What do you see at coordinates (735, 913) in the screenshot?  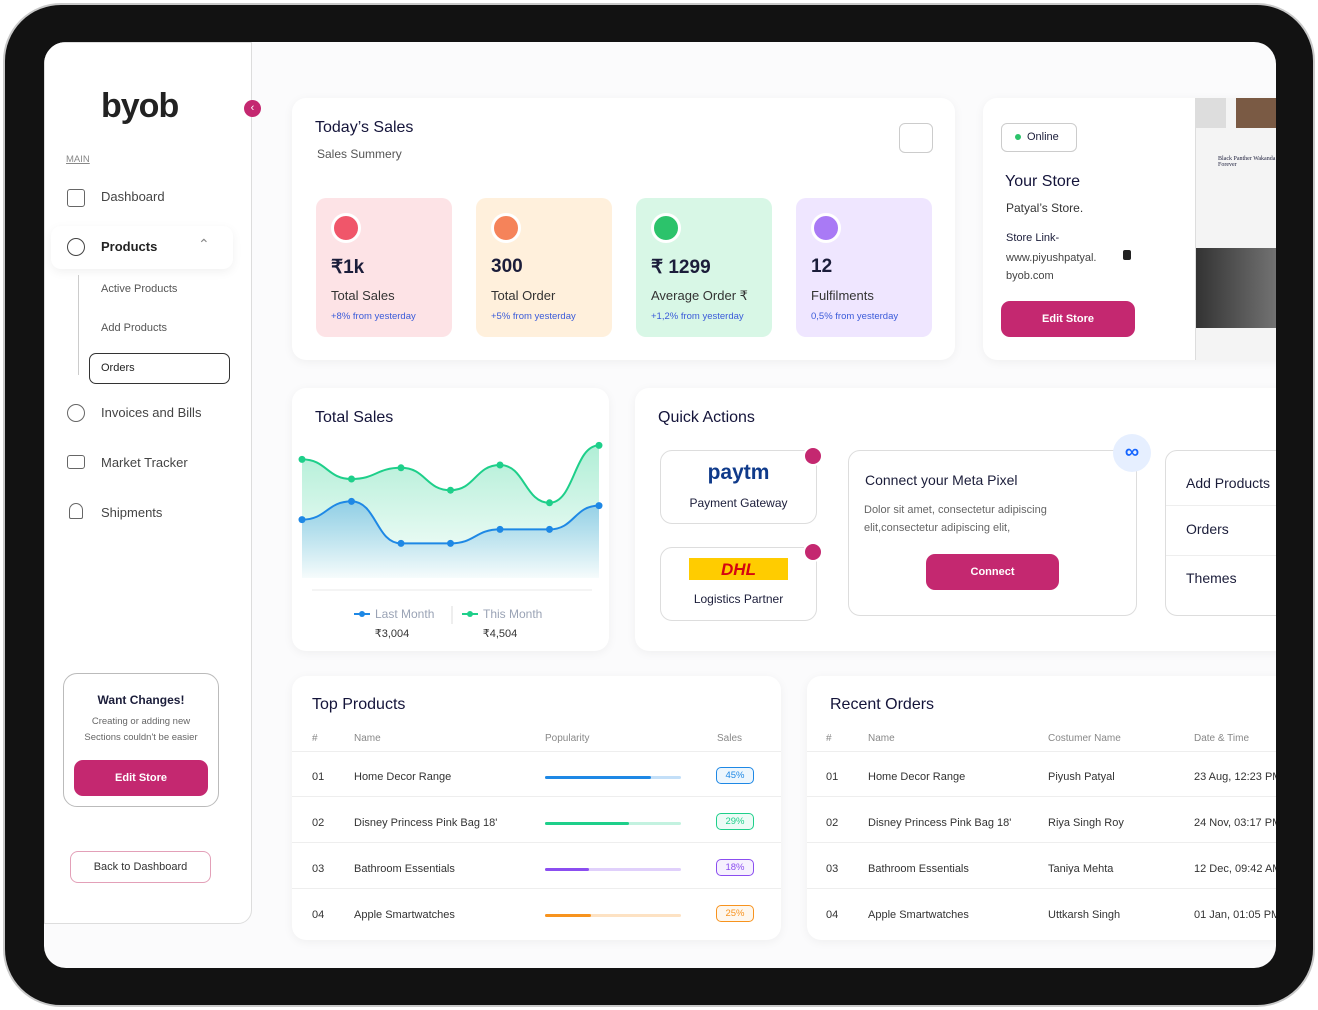 I see `sales-badge: 25%` at bounding box center [735, 913].